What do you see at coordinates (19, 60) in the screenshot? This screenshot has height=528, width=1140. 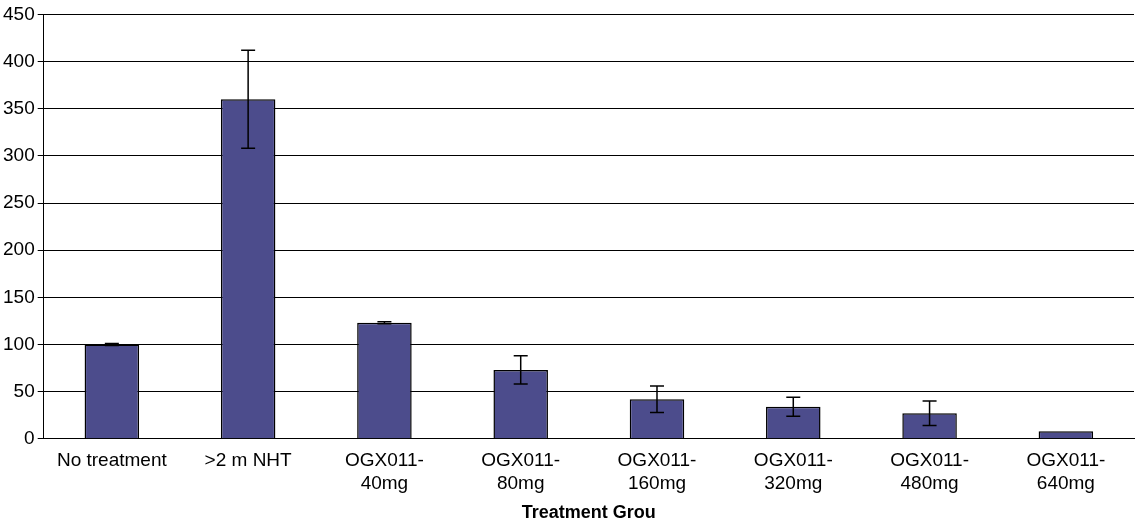 I see `y-tick-label: 400` at bounding box center [19, 60].